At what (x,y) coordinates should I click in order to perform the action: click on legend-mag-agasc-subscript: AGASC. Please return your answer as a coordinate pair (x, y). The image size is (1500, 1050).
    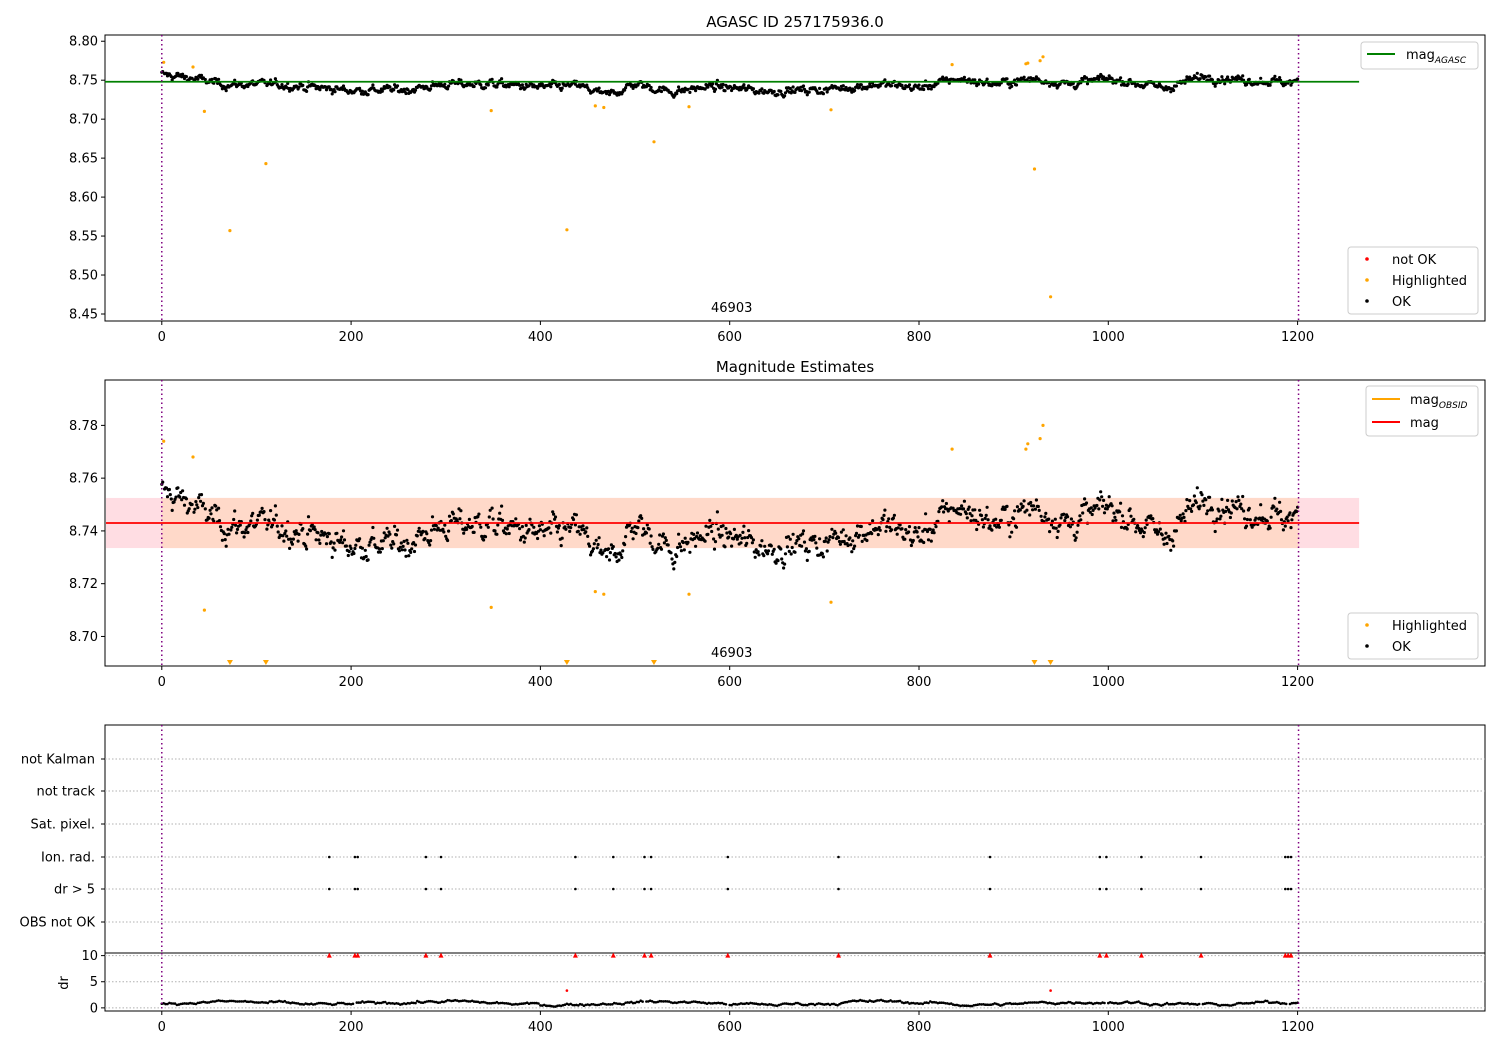
    Looking at the image, I should click on (1450, 61).